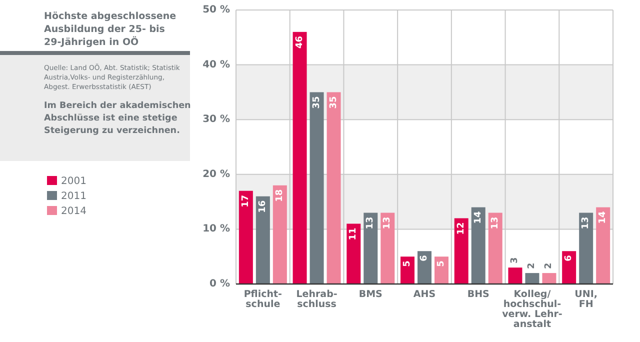 The height and width of the screenshot is (342, 640). What do you see at coordinates (220, 284) in the screenshot?
I see `y-tick-label: 0 %` at bounding box center [220, 284].